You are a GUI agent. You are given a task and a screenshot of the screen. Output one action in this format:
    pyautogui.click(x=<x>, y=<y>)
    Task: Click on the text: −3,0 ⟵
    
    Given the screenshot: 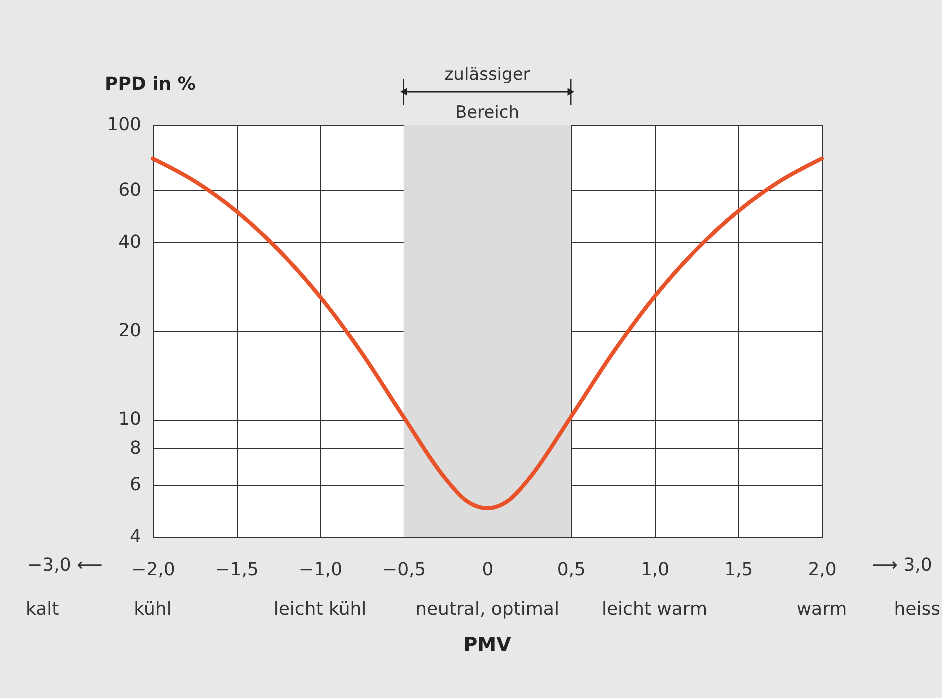 What is the action you would take?
    pyautogui.click(x=65, y=565)
    